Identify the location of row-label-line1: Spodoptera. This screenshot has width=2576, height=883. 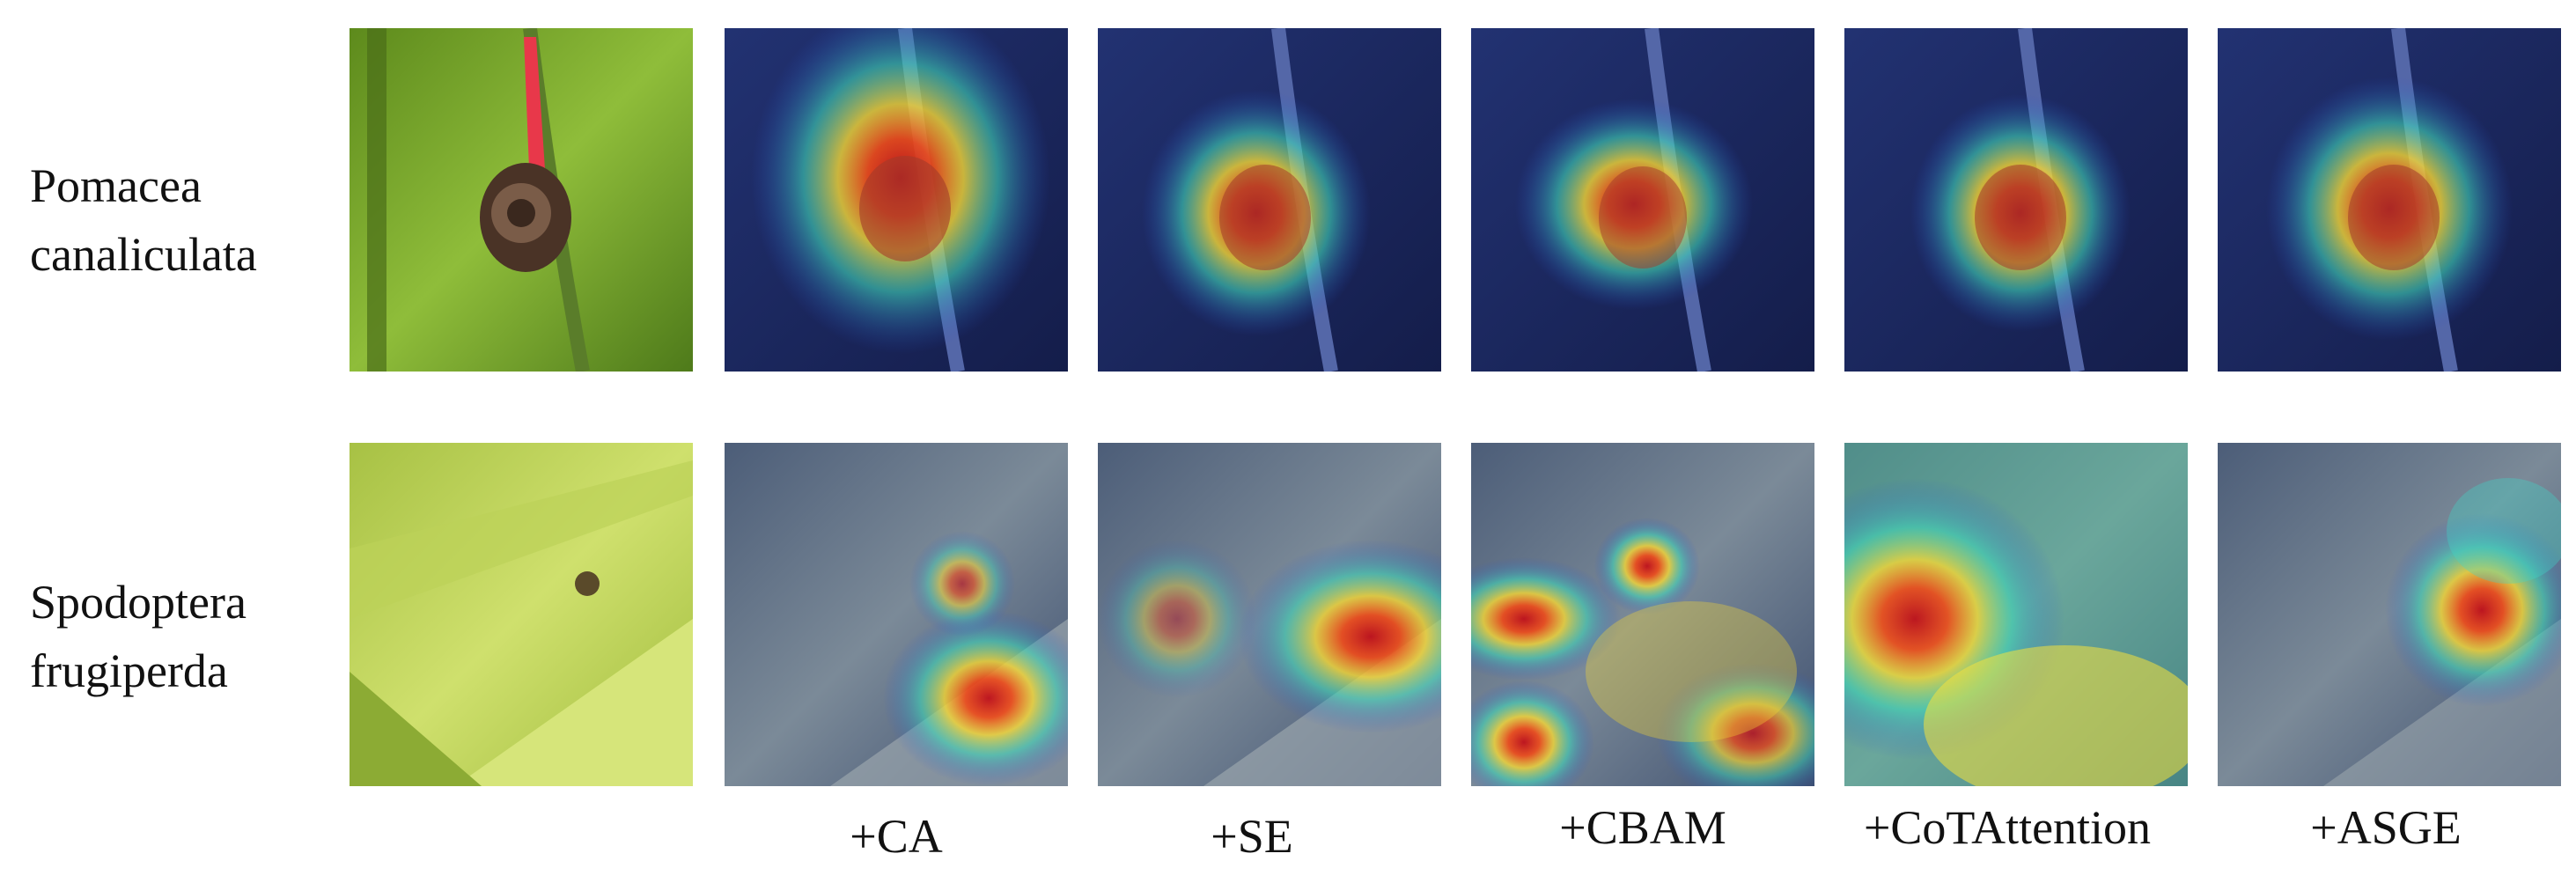
(138, 602).